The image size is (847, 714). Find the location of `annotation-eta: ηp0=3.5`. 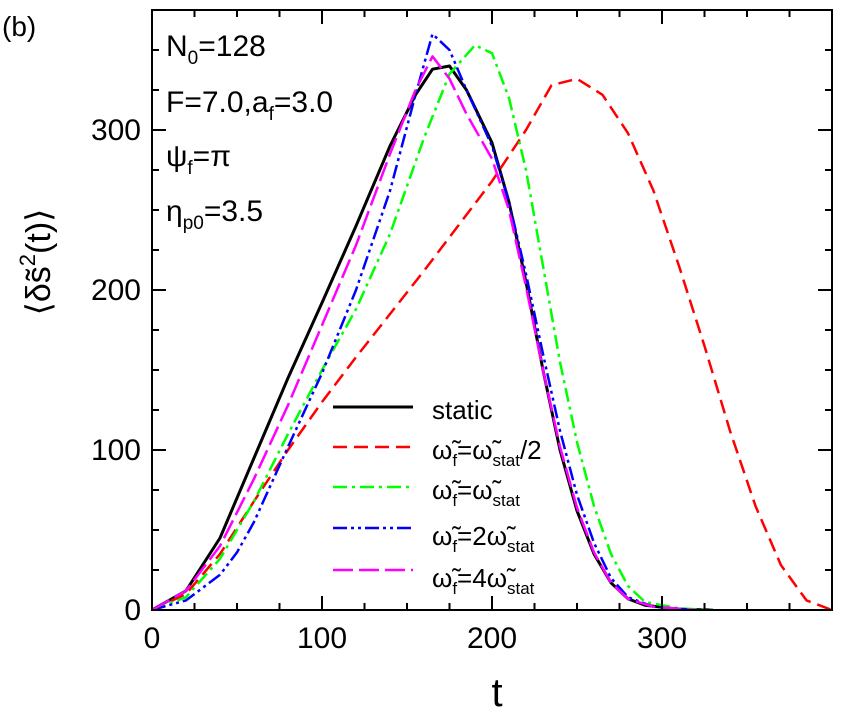

annotation-eta: ηp0=3.5 is located at coordinates (214, 214).